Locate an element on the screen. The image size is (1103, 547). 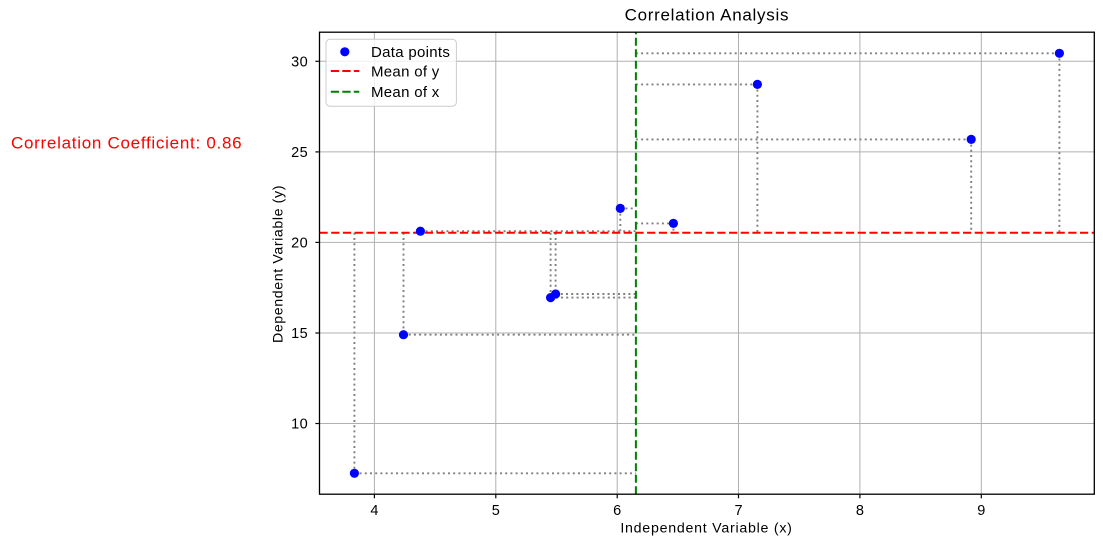
svg-text: 9 is located at coordinates (981, 511).